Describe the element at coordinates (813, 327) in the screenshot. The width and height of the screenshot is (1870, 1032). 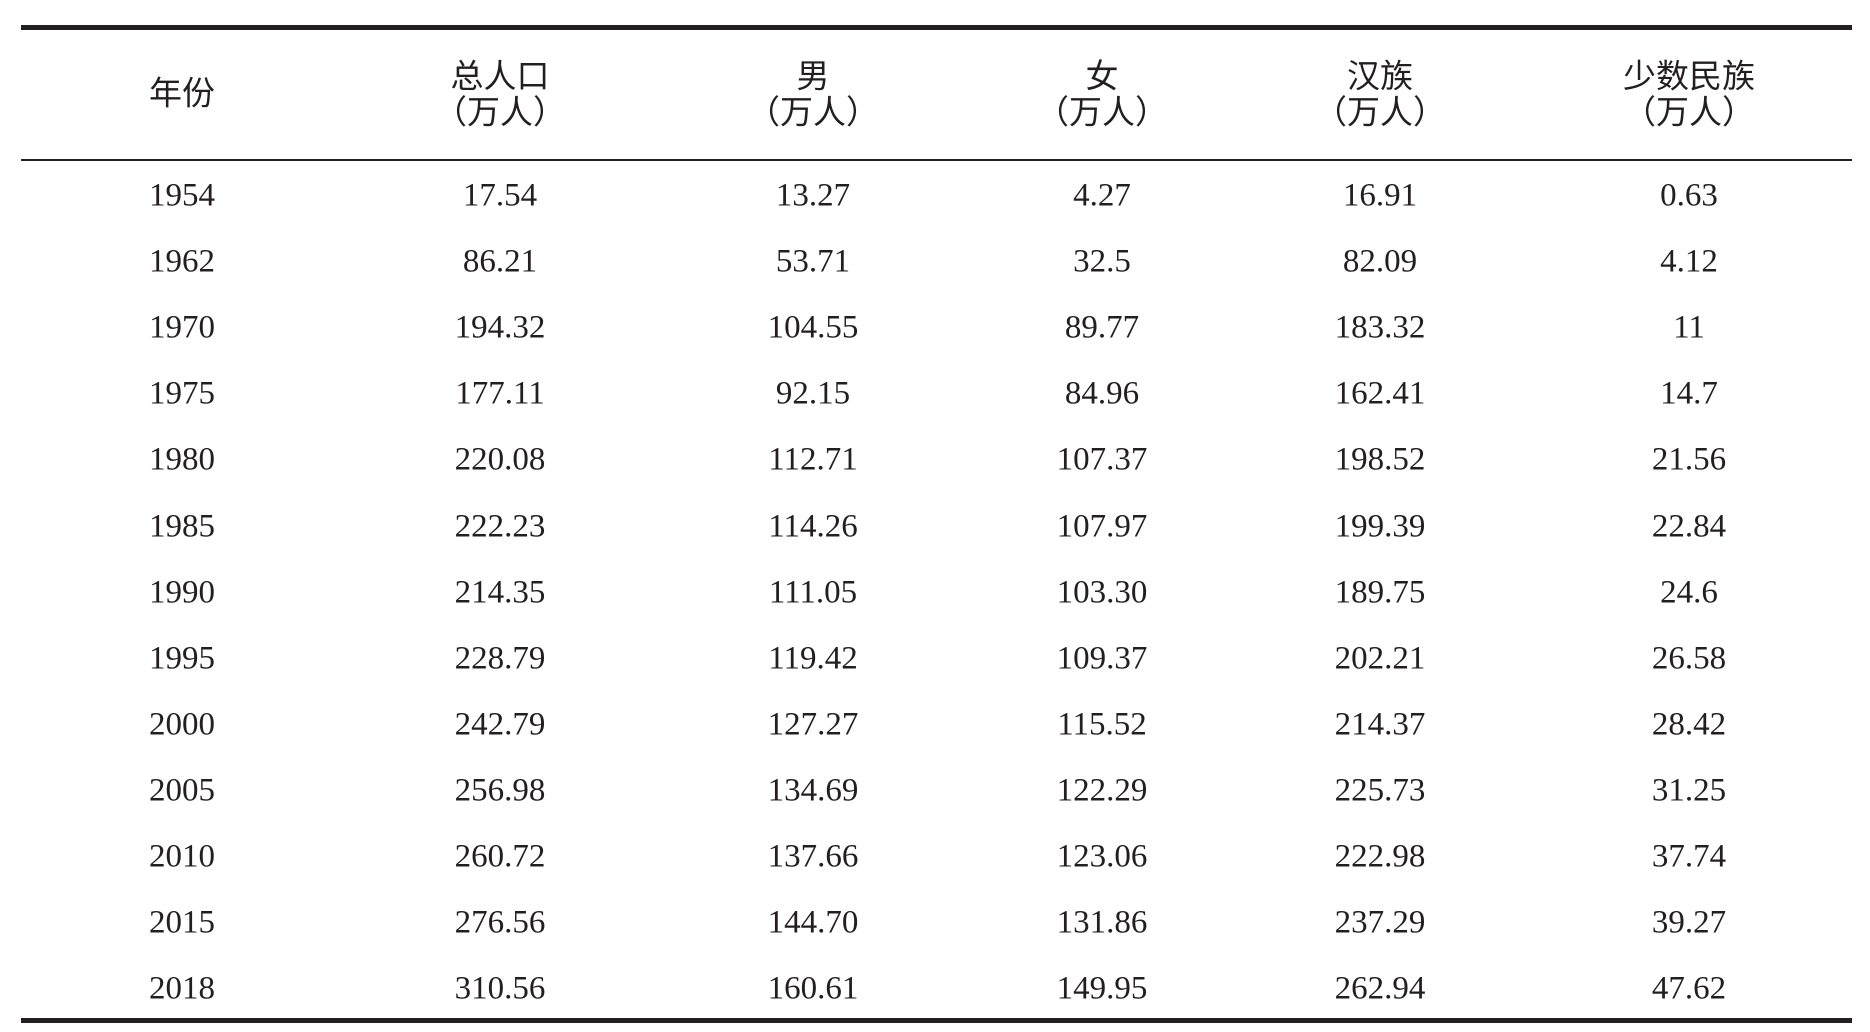
I see `value-cell: 104.55` at that location.